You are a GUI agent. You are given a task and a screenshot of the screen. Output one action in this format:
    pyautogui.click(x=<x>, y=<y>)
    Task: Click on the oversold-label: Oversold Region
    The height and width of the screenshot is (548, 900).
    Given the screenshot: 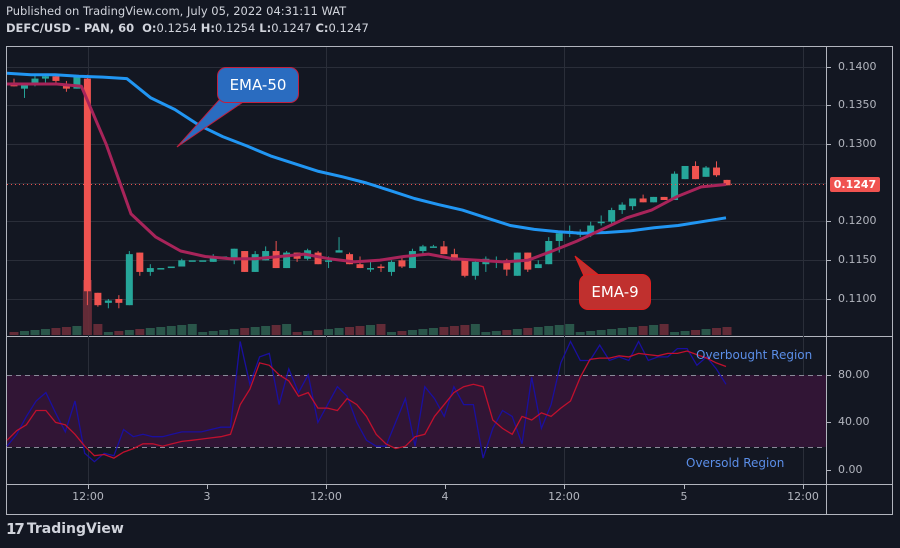 What is the action you would take?
    pyautogui.click(x=735, y=463)
    